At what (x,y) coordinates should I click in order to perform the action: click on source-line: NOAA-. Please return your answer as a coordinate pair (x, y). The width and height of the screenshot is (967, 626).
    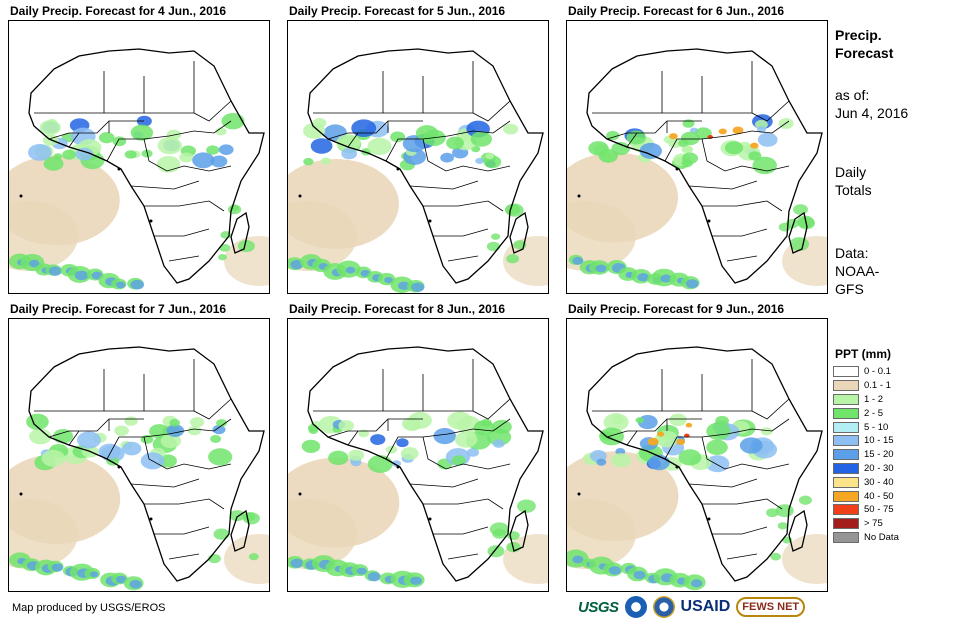
    Looking at the image, I should click on (857, 271).